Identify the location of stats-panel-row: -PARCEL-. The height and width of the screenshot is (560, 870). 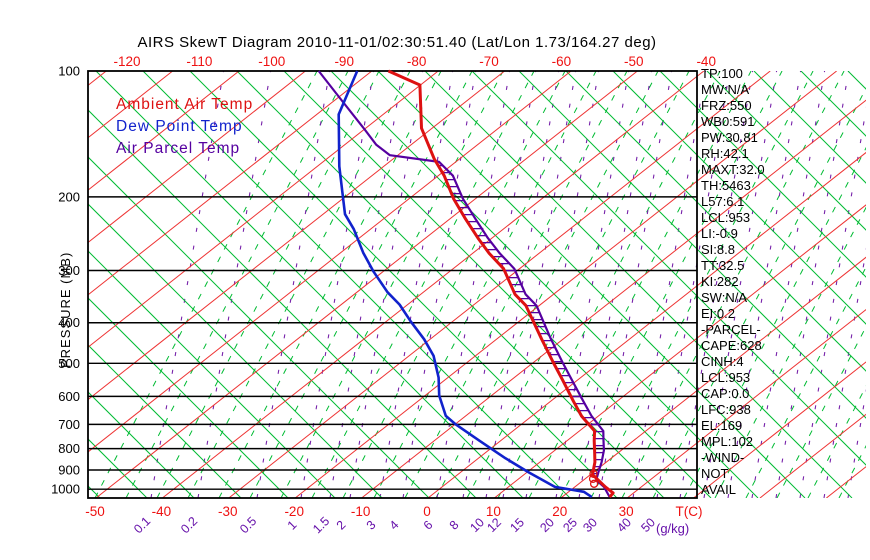
(731, 329).